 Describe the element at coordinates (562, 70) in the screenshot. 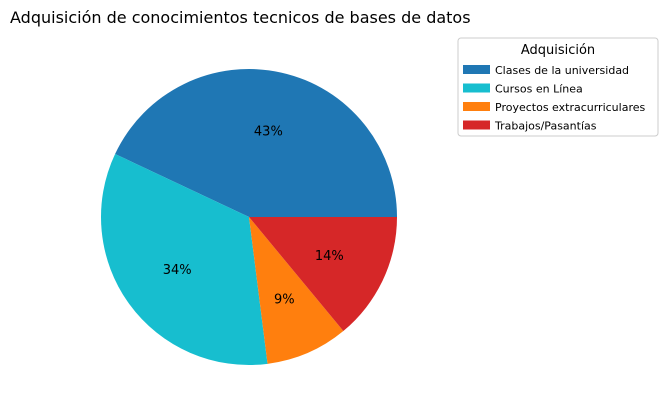

I see `legend-label-0: Clases de la universidad` at that location.